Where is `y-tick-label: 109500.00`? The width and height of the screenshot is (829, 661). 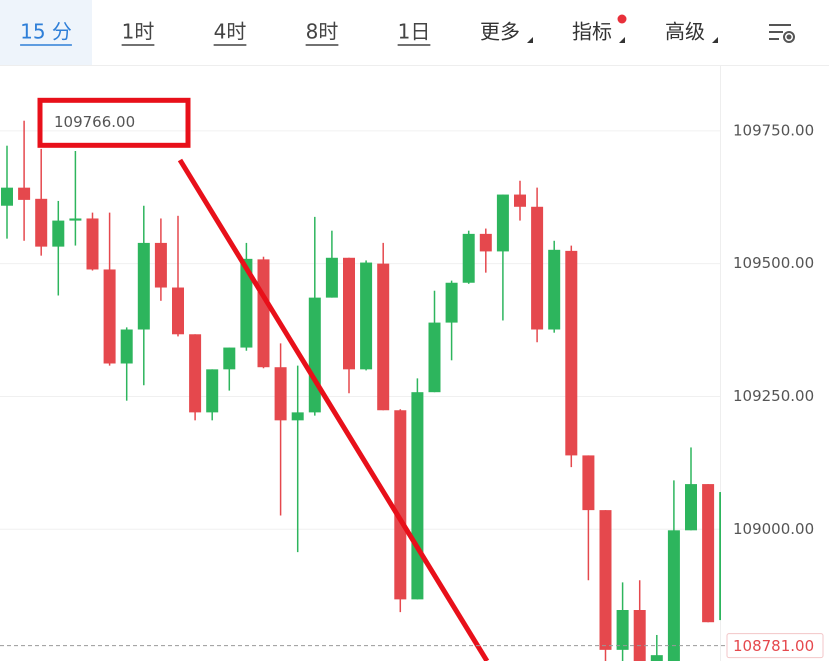
y-tick-label: 109500.00 is located at coordinates (773, 263).